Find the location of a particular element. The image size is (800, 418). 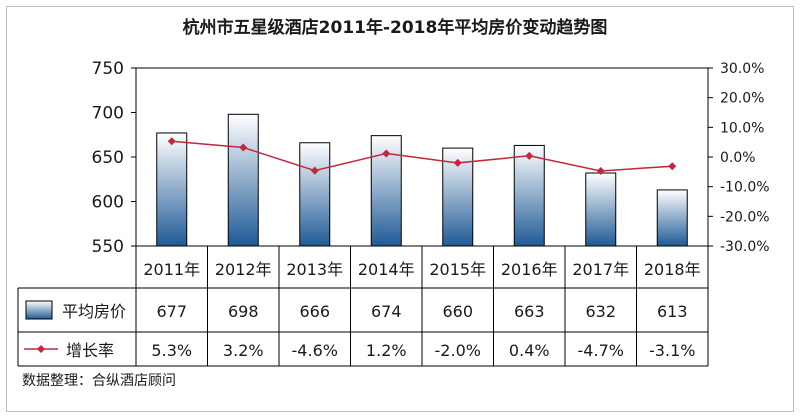

right-axis: 30.0% 20.0% 10.0% 0.0% -10.0% -20.0% -30.0% is located at coordinates (739, 158).